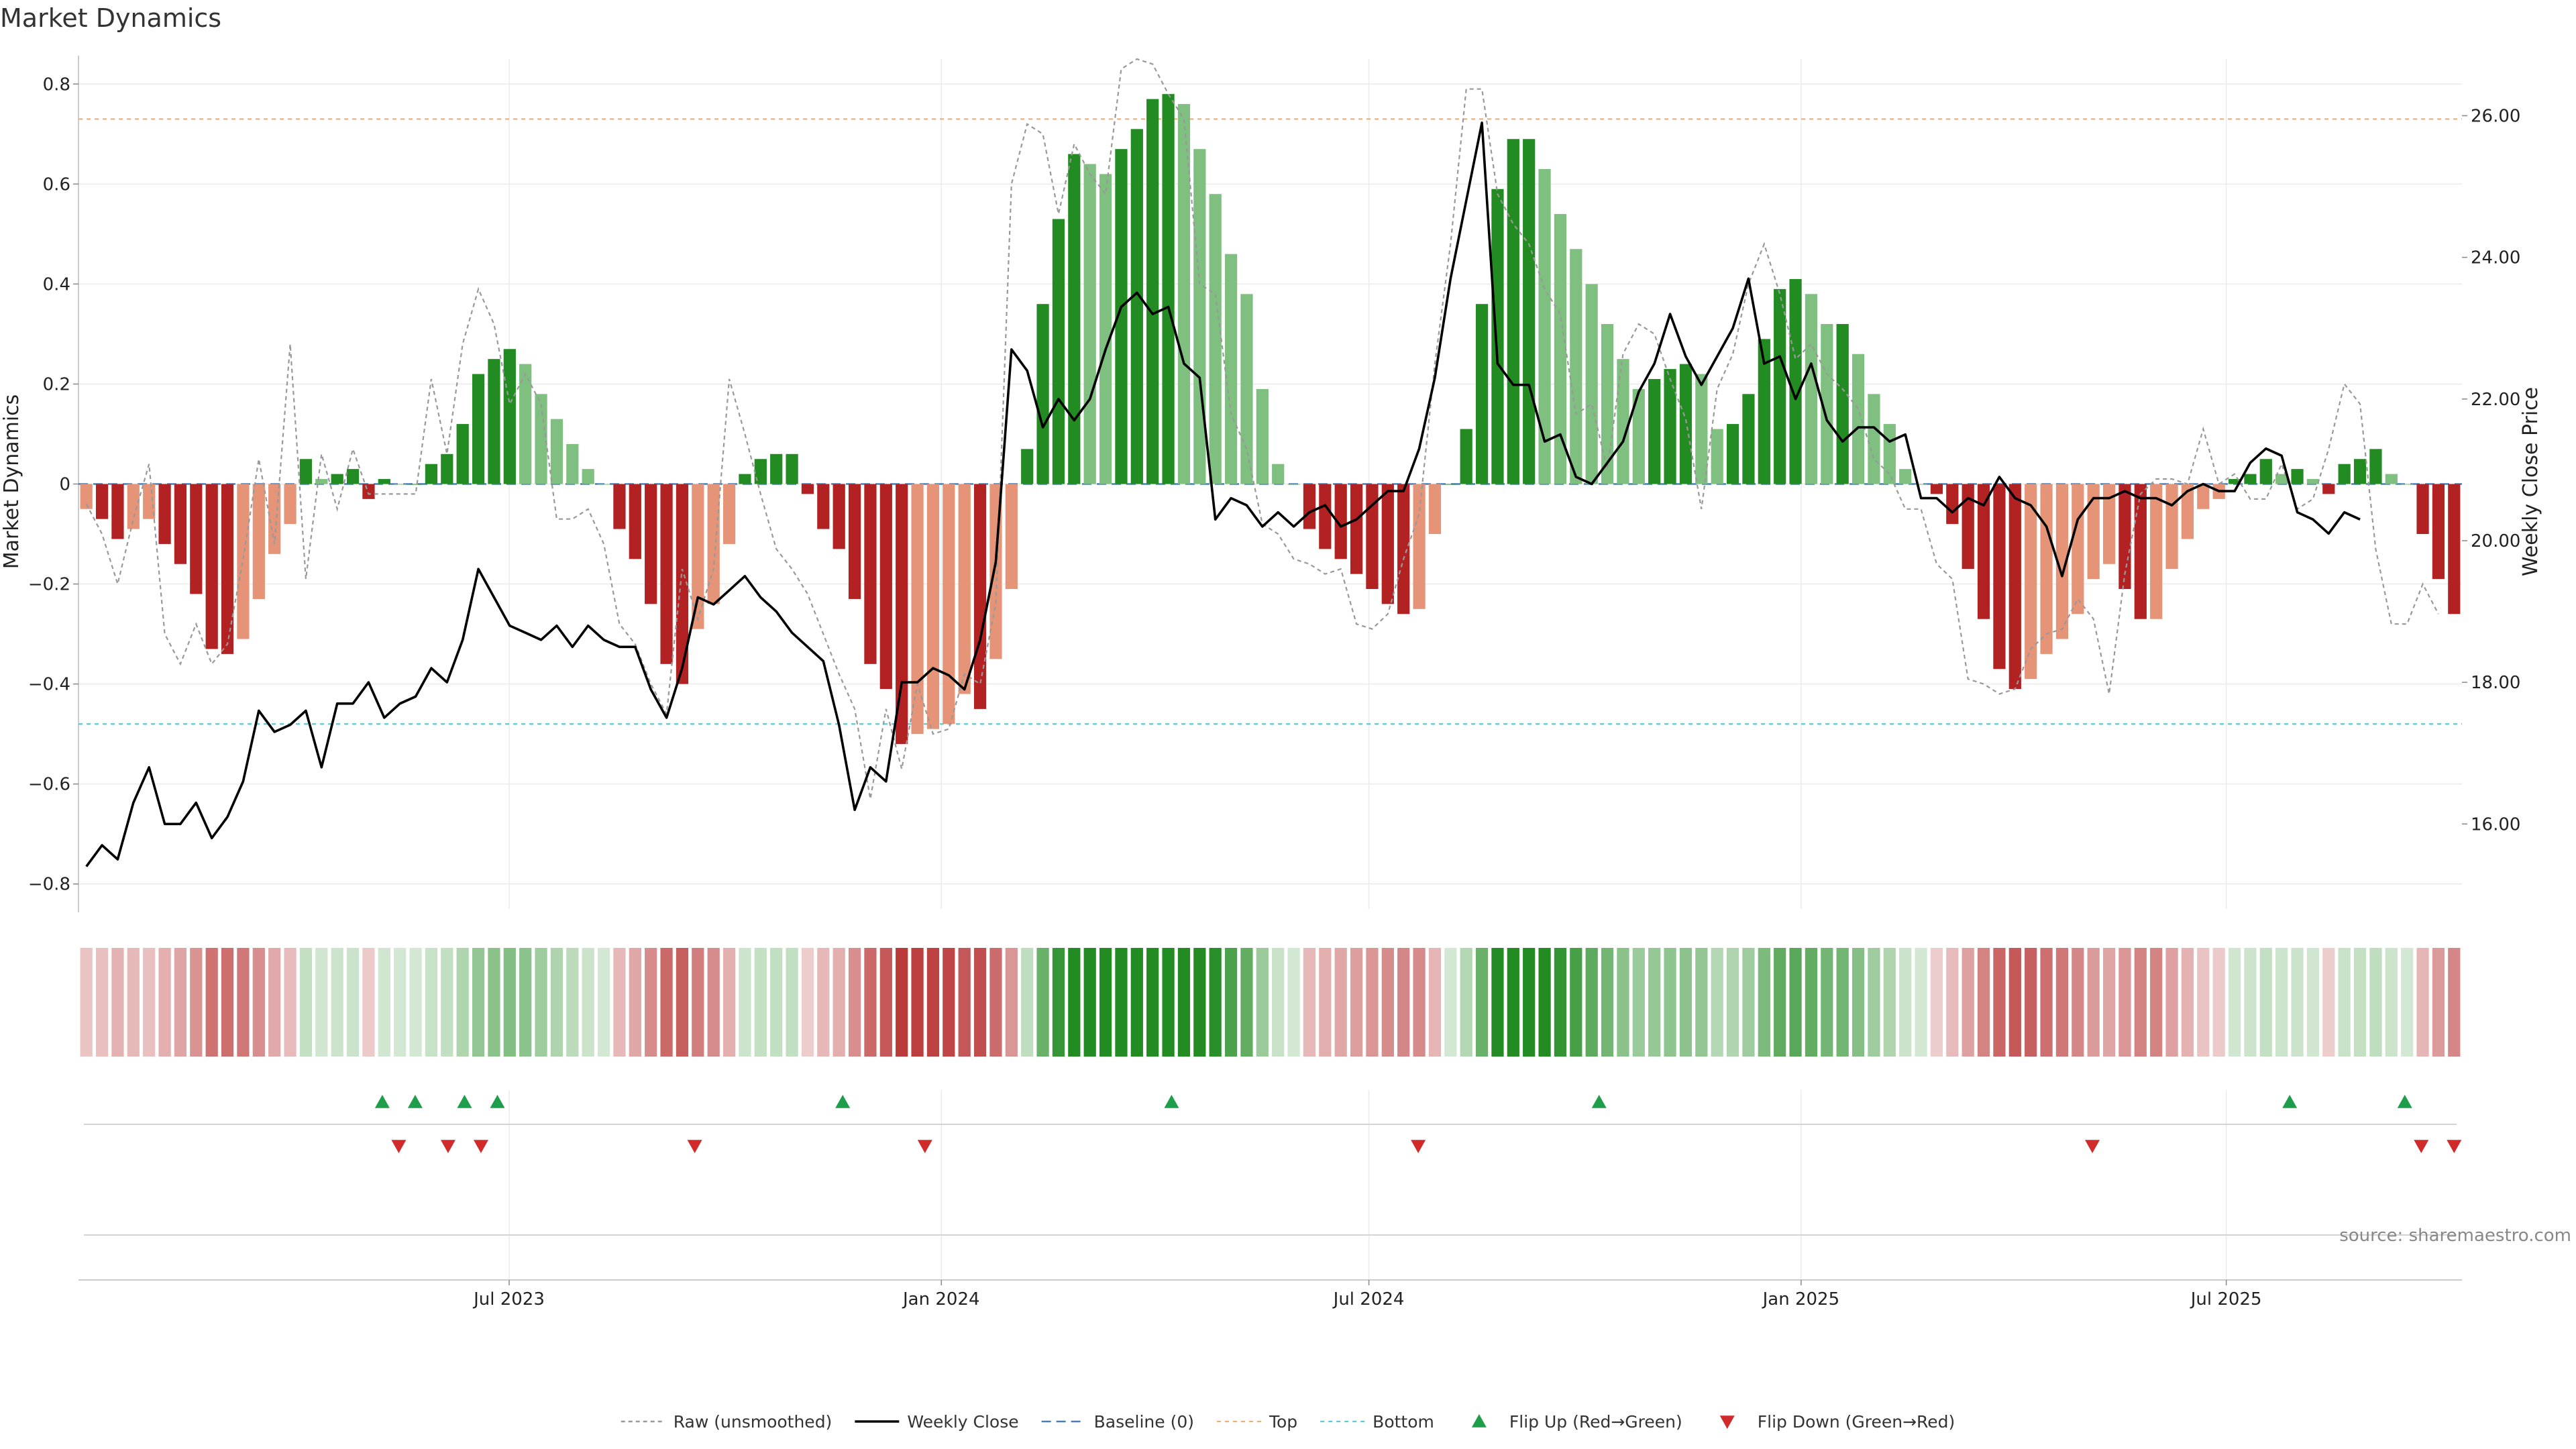 The image size is (2576, 1449). Describe the element at coordinates (49, 885) in the screenshot. I see `y-left-tick-label: −0.8` at that location.